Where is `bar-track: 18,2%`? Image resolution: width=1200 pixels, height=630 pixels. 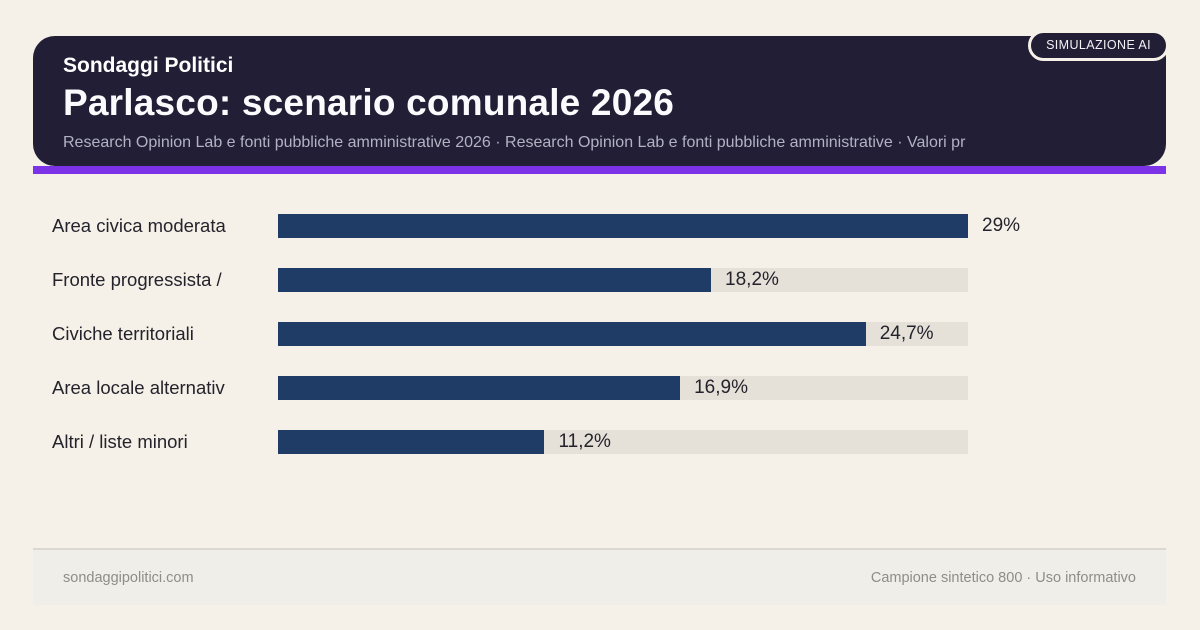 bar-track: 18,2% is located at coordinates (623, 280).